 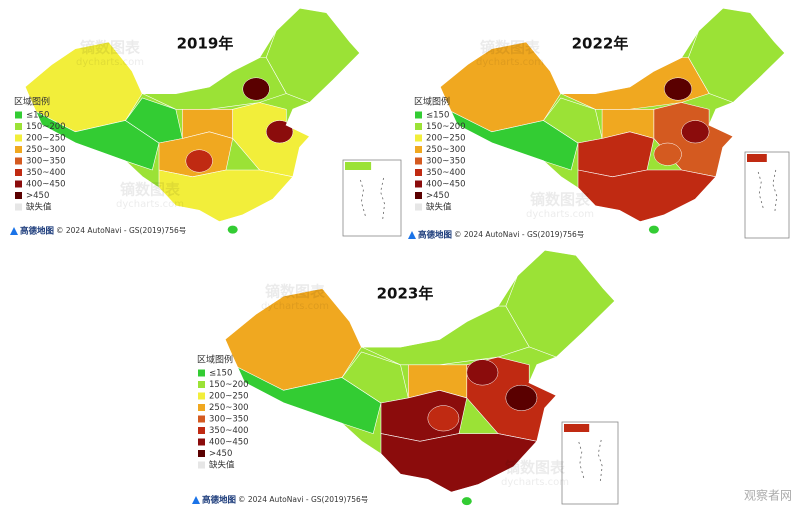 What do you see at coordinates (412, 235) in the screenshot?
I see `amap-logo` at bounding box center [412, 235].